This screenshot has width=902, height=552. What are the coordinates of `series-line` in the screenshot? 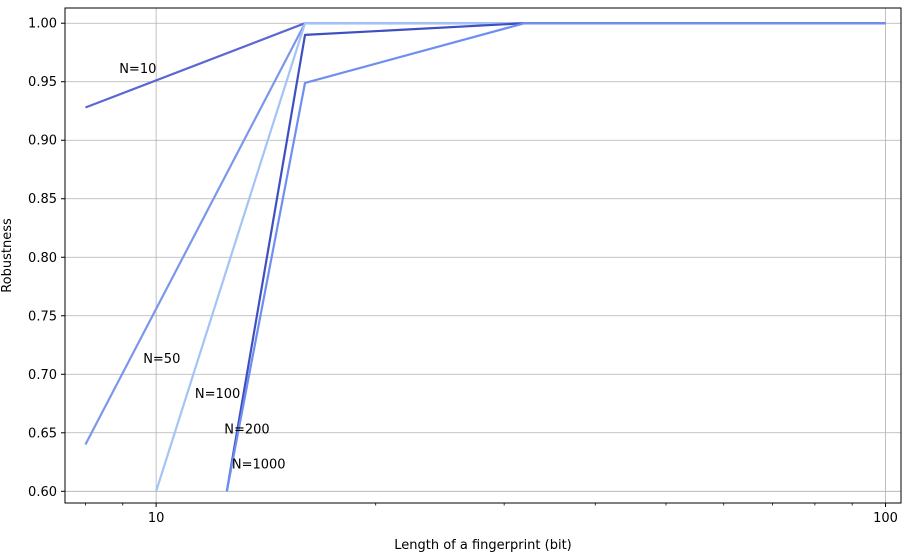 It's located at (485, 65).